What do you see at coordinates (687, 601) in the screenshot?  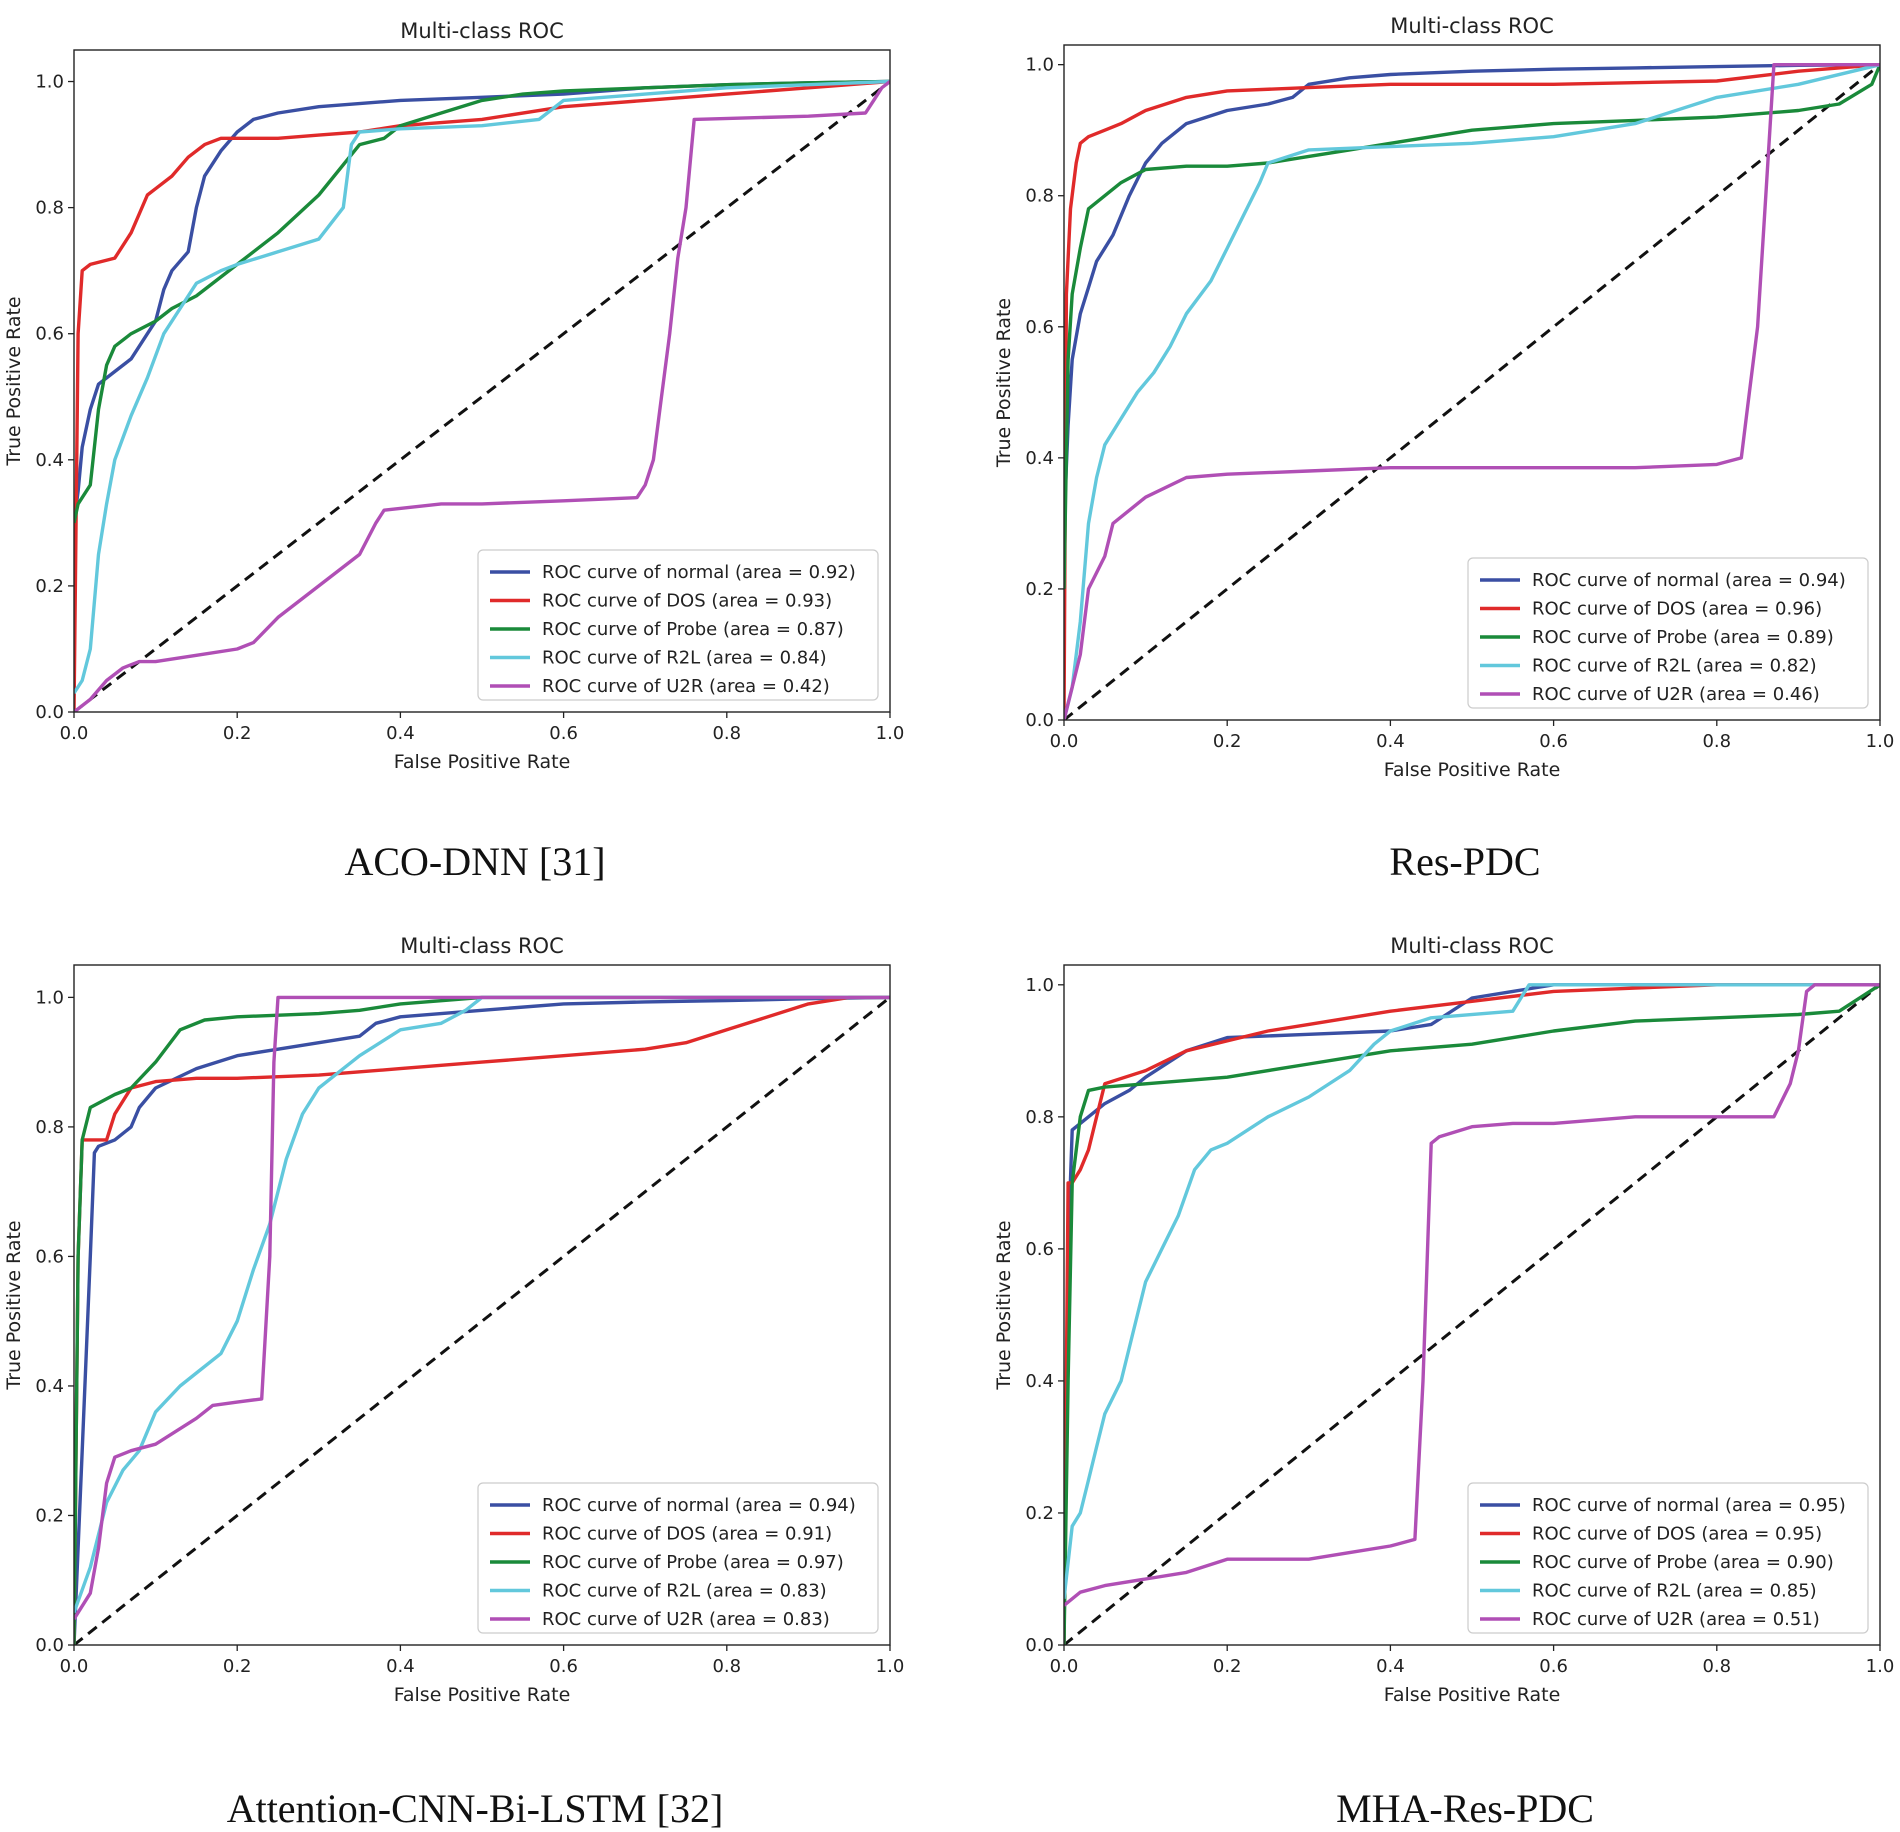 I see `legend-entry: ROC curve of DOS (area = 0.93)` at bounding box center [687, 601].